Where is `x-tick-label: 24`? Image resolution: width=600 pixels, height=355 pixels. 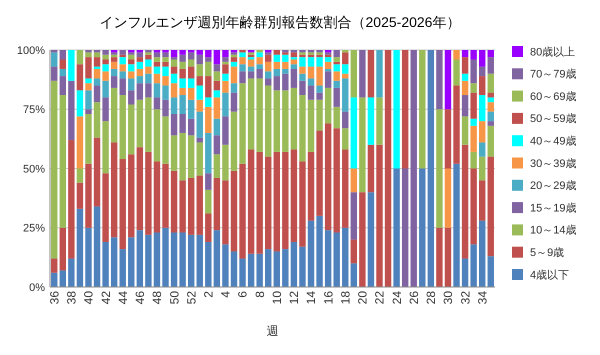 x-tick-label: 24 is located at coordinates (397, 297).